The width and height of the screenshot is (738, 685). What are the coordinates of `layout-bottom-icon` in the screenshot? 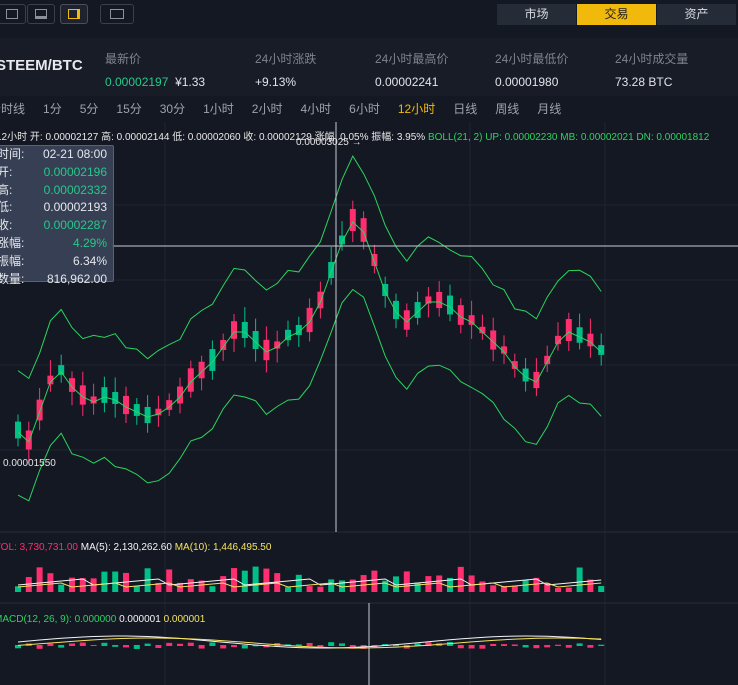 It's located at (41, 14).